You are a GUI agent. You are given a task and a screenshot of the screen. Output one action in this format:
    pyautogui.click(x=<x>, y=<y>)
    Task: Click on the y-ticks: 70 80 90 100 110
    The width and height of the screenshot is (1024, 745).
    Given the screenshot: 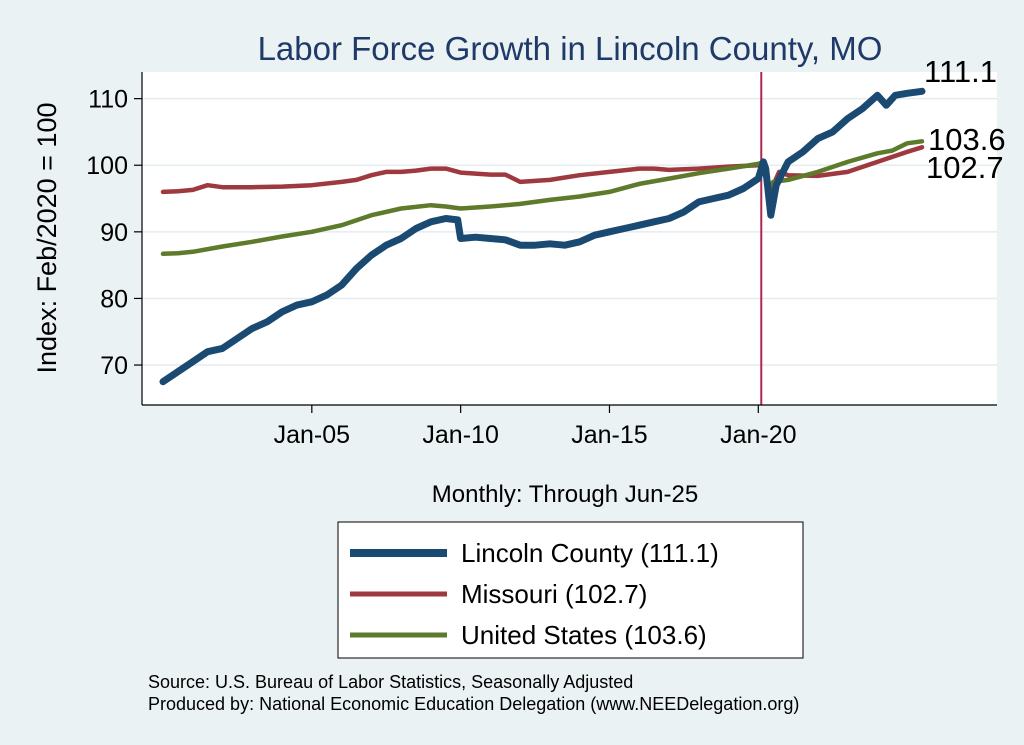 What is the action you would take?
    pyautogui.click(x=114, y=233)
    